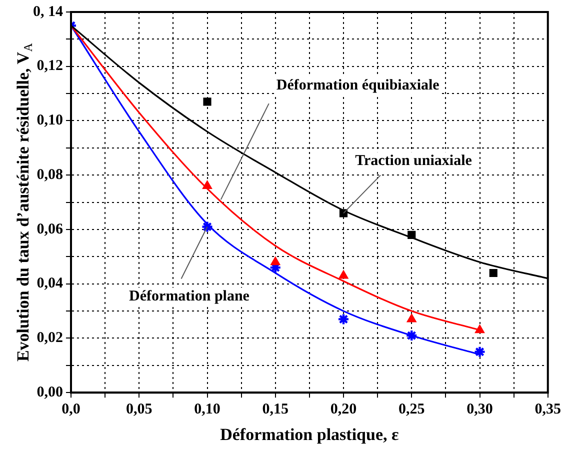 Image resolution: width=564 pixels, height=454 pixels. I want to click on x-tick-label: 0,20, so click(343, 409).